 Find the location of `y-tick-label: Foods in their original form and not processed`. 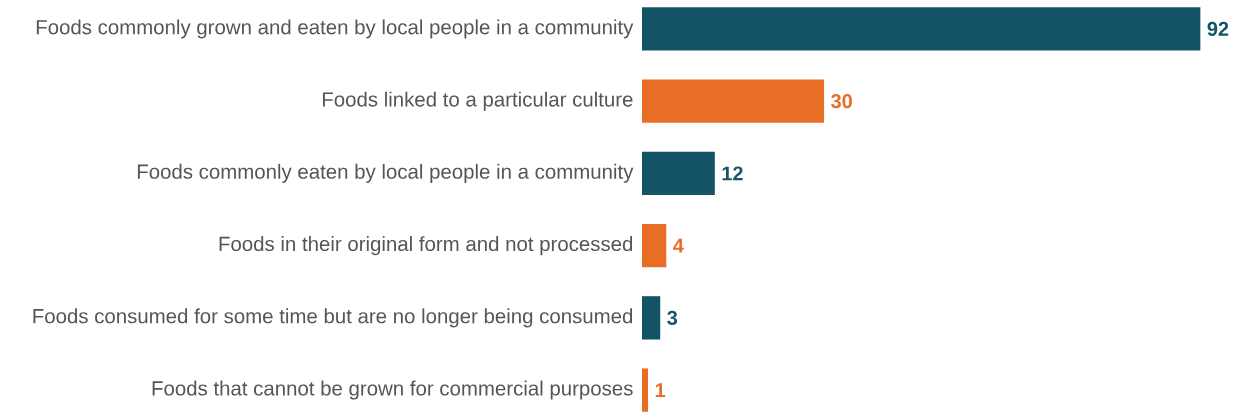

y-tick-label: Foods in their original form and not processed is located at coordinates (426, 246).